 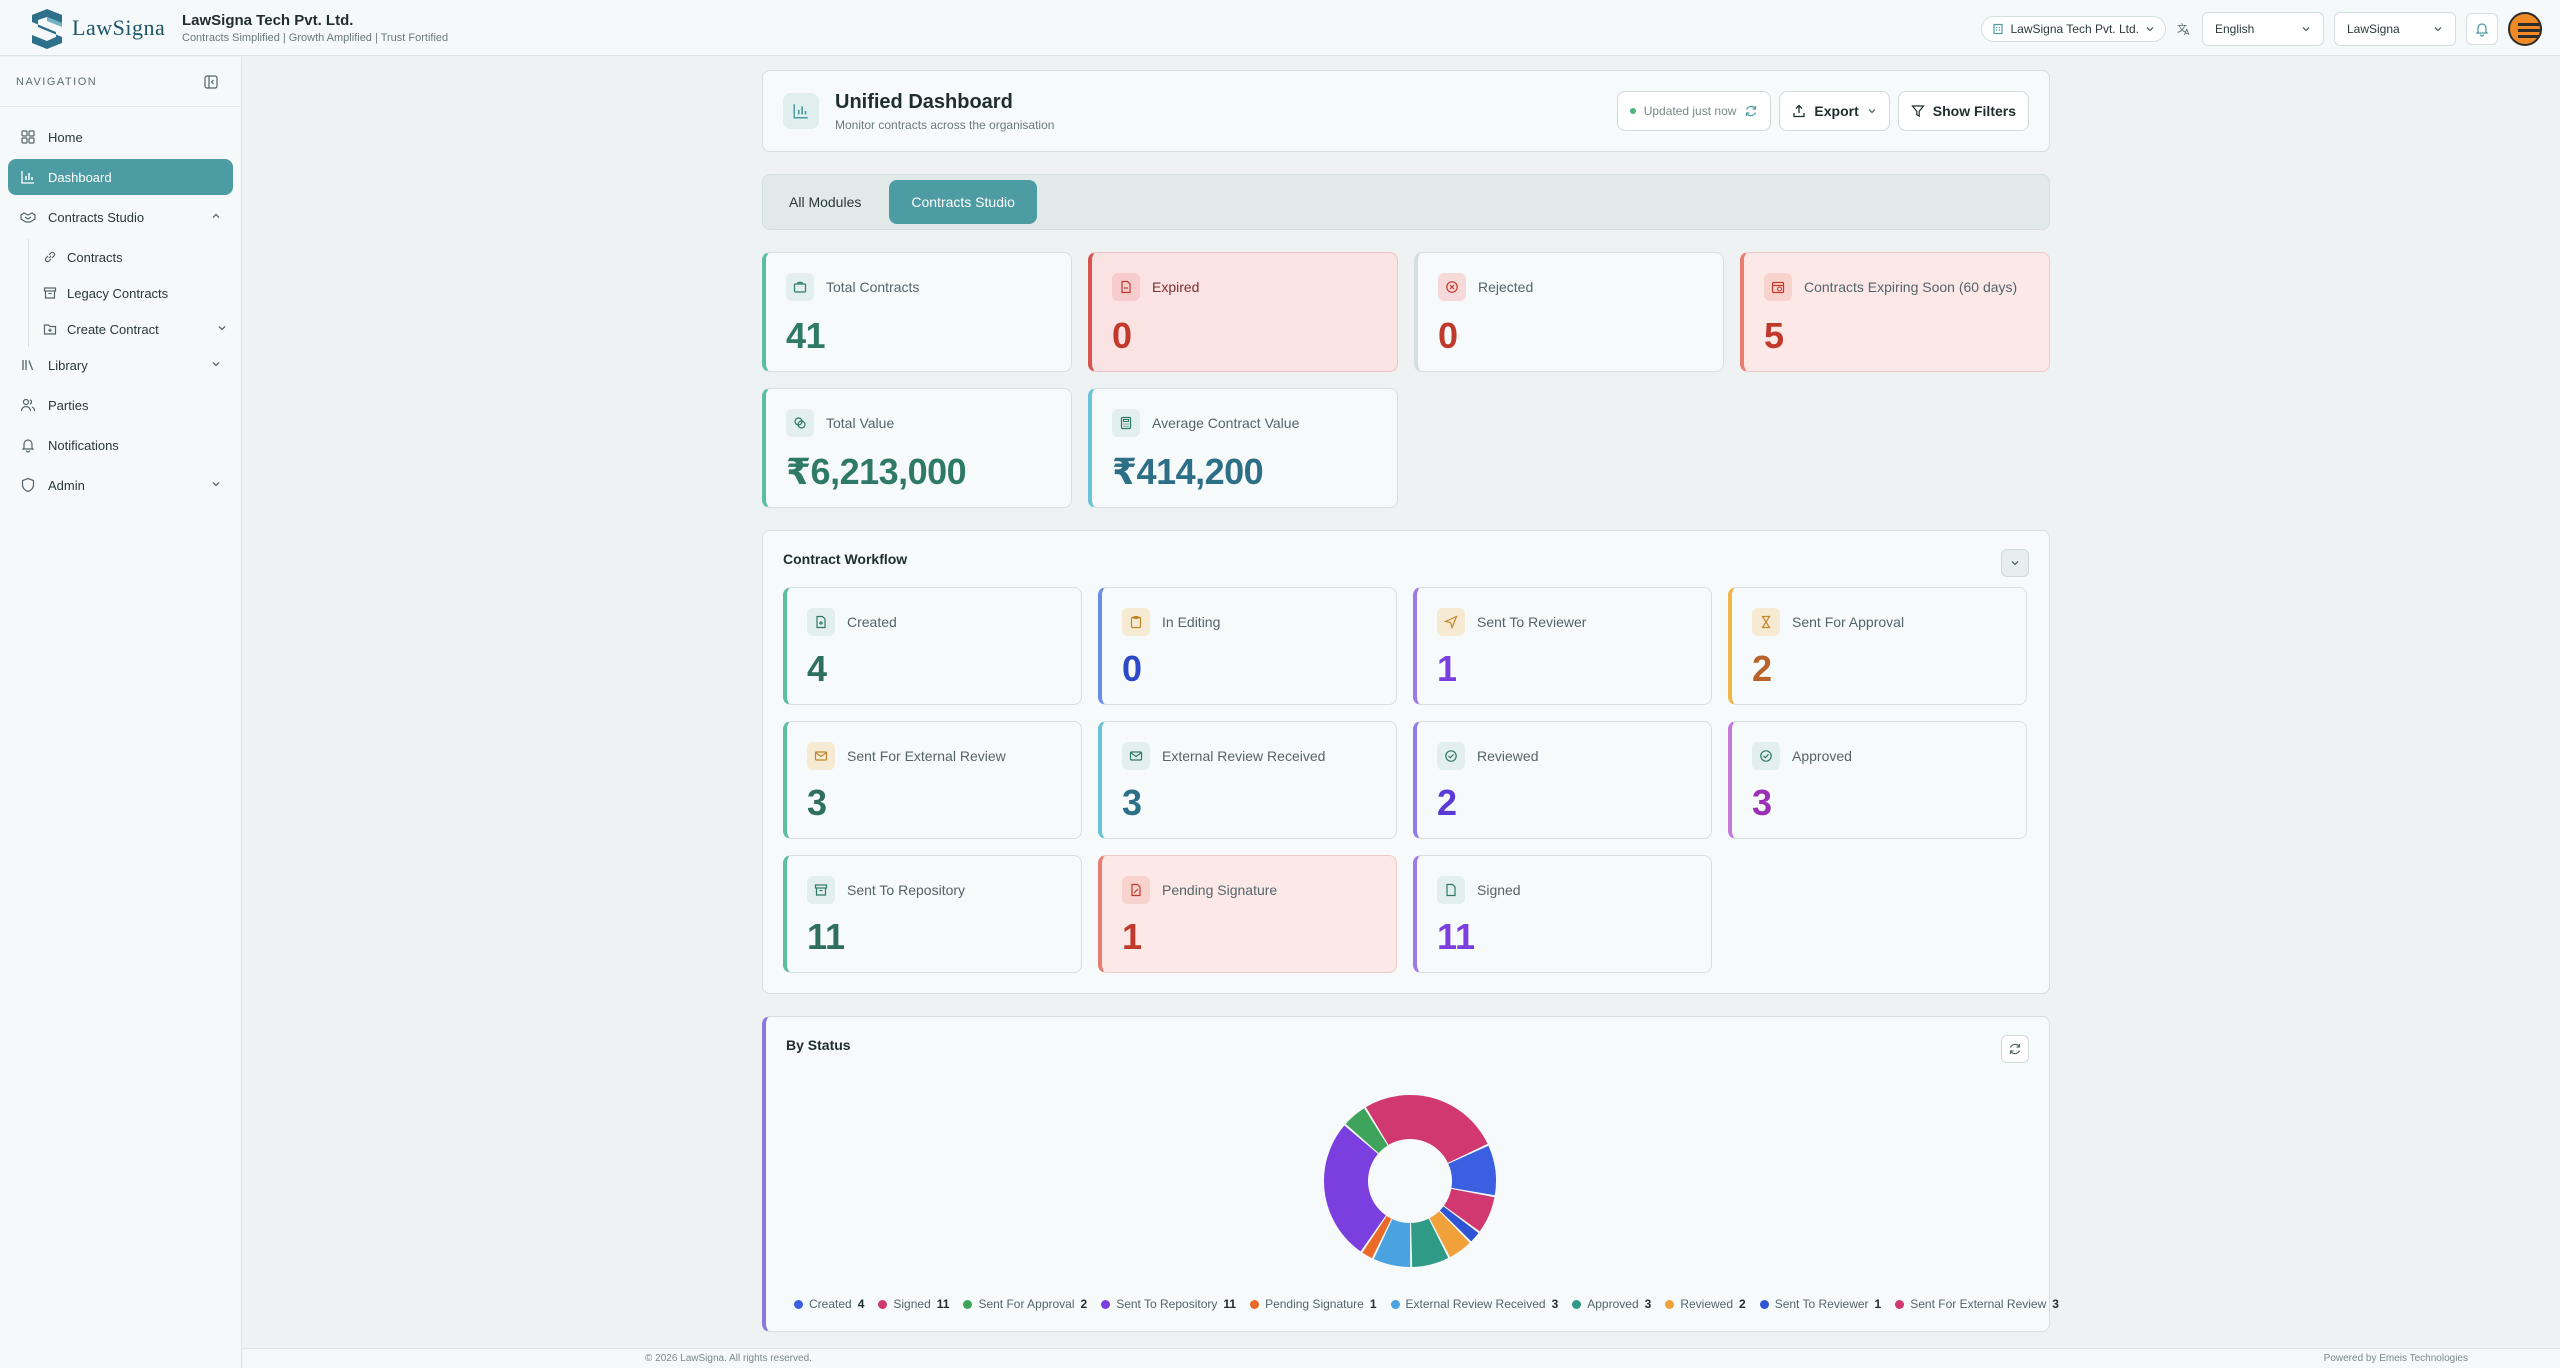 I want to click on legend-item: Sent For External Review 3, so click(x=1977, y=1304).